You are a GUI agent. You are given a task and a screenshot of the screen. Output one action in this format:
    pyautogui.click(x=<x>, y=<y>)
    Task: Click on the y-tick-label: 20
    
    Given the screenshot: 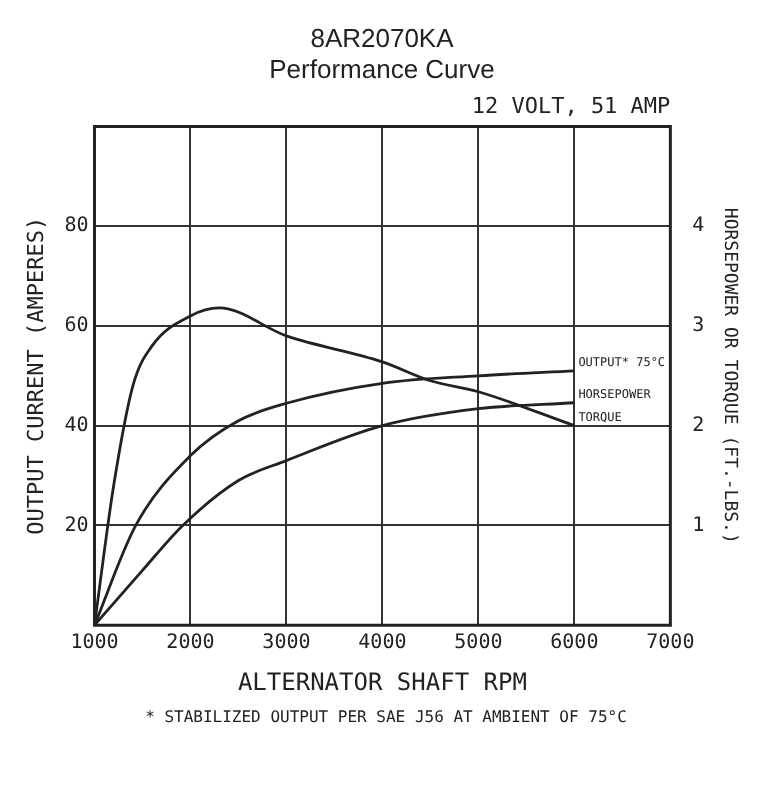 What is the action you would take?
    pyautogui.click(x=76, y=525)
    